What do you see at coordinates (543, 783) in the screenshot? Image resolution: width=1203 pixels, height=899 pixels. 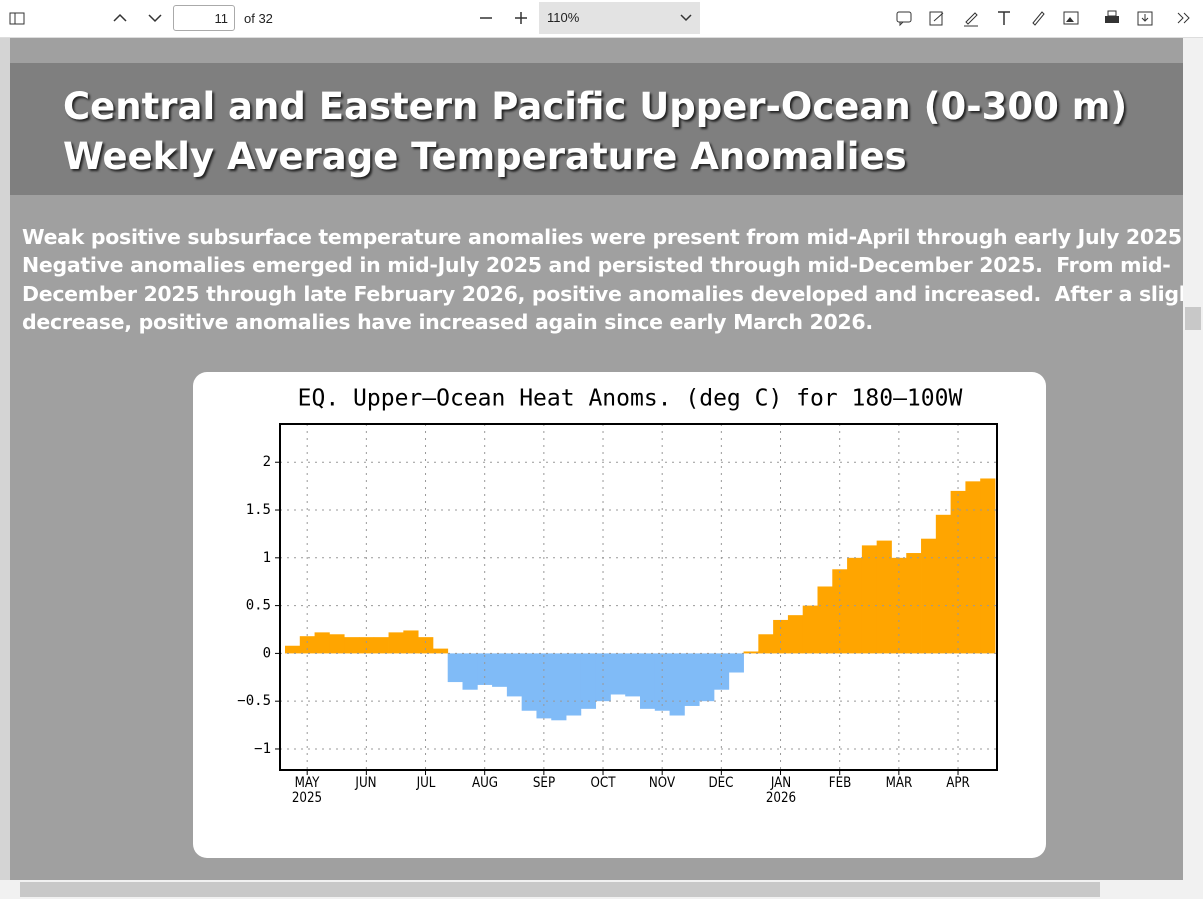 I see `x-tick-label: SEP` at bounding box center [543, 783].